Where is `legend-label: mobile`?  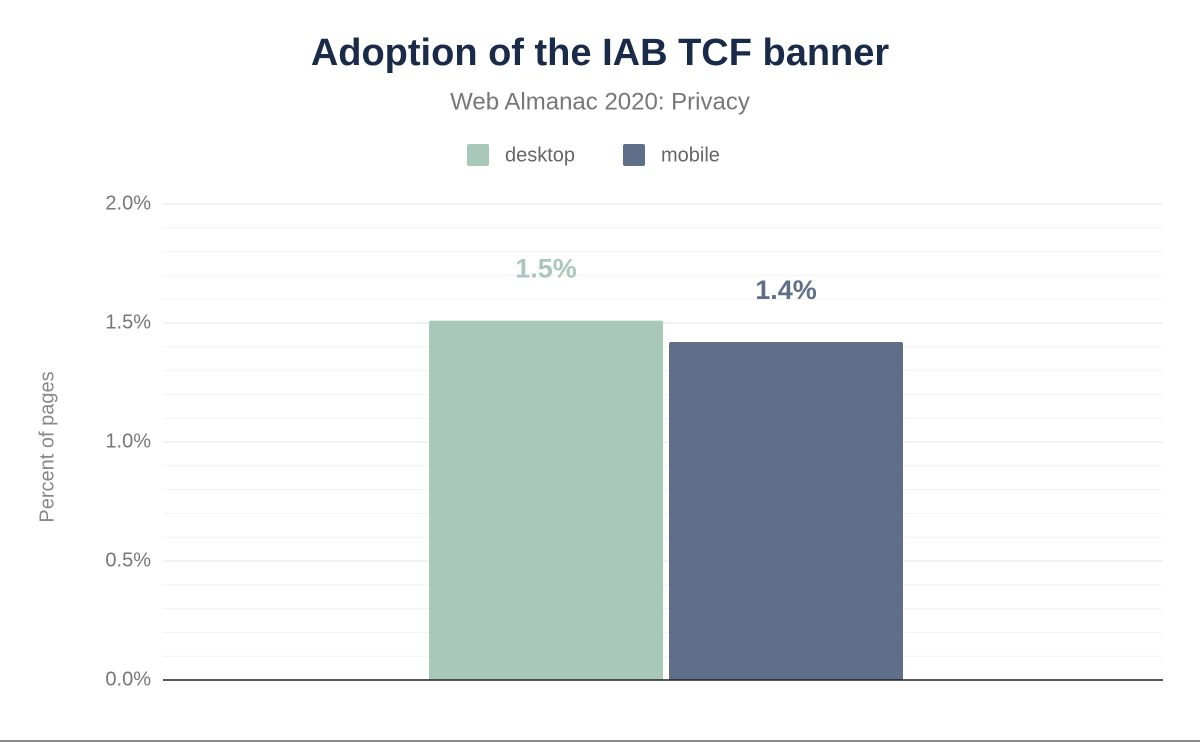 legend-label: mobile is located at coordinates (690, 155).